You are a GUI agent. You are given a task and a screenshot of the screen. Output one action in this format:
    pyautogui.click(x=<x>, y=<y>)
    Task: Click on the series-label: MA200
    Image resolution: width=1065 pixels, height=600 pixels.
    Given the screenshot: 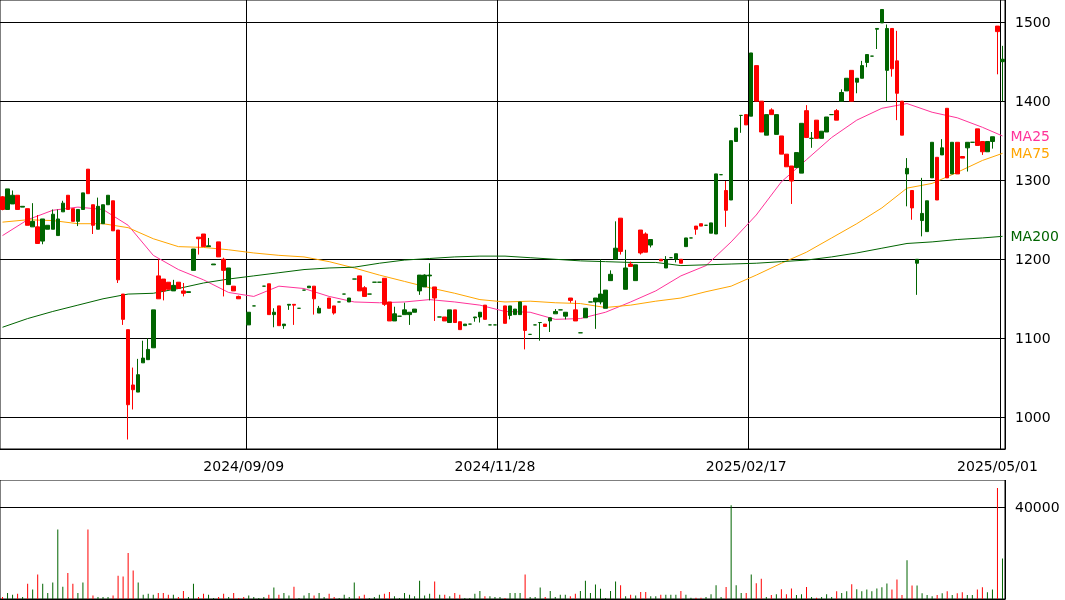 What is the action you would take?
    pyautogui.click(x=1034, y=236)
    